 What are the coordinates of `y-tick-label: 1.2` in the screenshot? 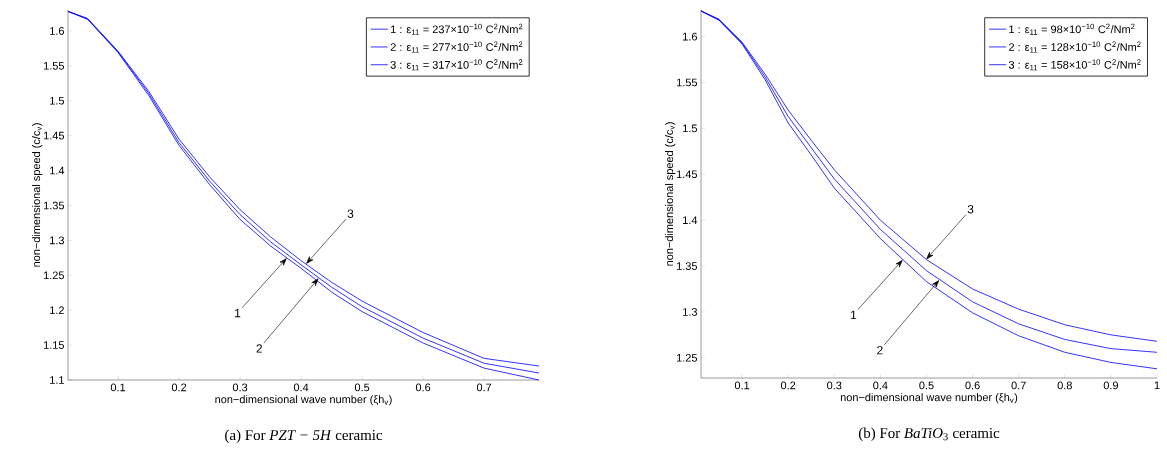 It's located at (57, 310).